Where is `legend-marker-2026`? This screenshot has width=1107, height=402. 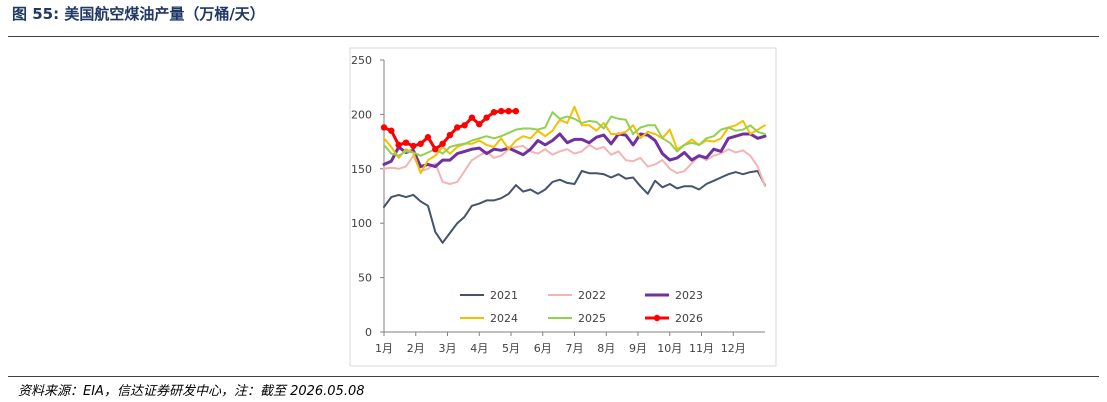 legend-marker-2026 is located at coordinates (657, 318).